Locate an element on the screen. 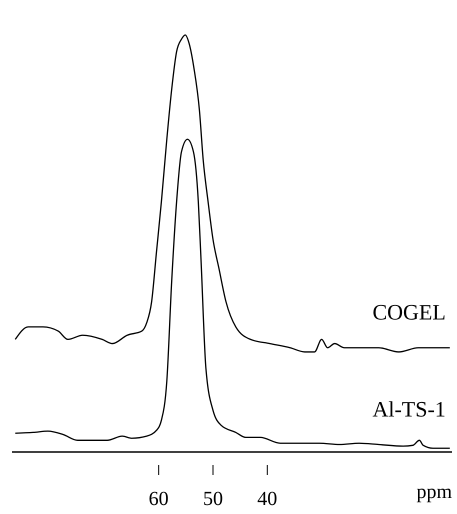 The image size is (457, 514). series-label: Al-TS-1 is located at coordinates (409, 409).